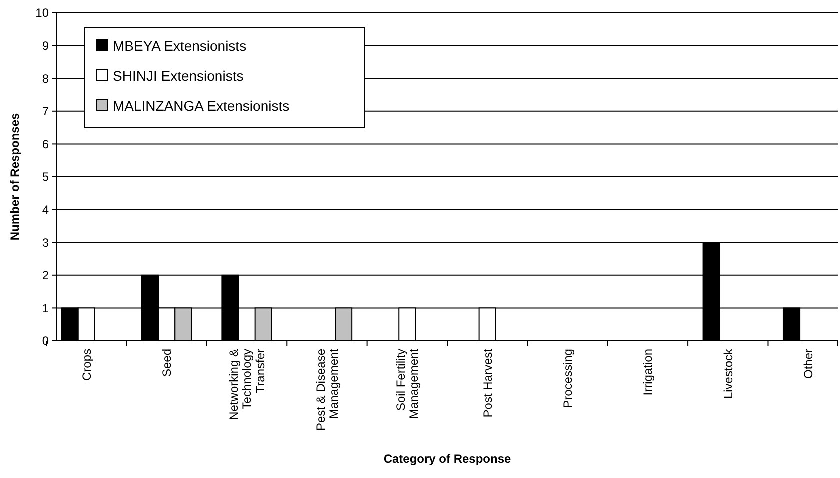  Describe the element at coordinates (46, 243) in the screenshot. I see `y-tick-label: 3` at that location.